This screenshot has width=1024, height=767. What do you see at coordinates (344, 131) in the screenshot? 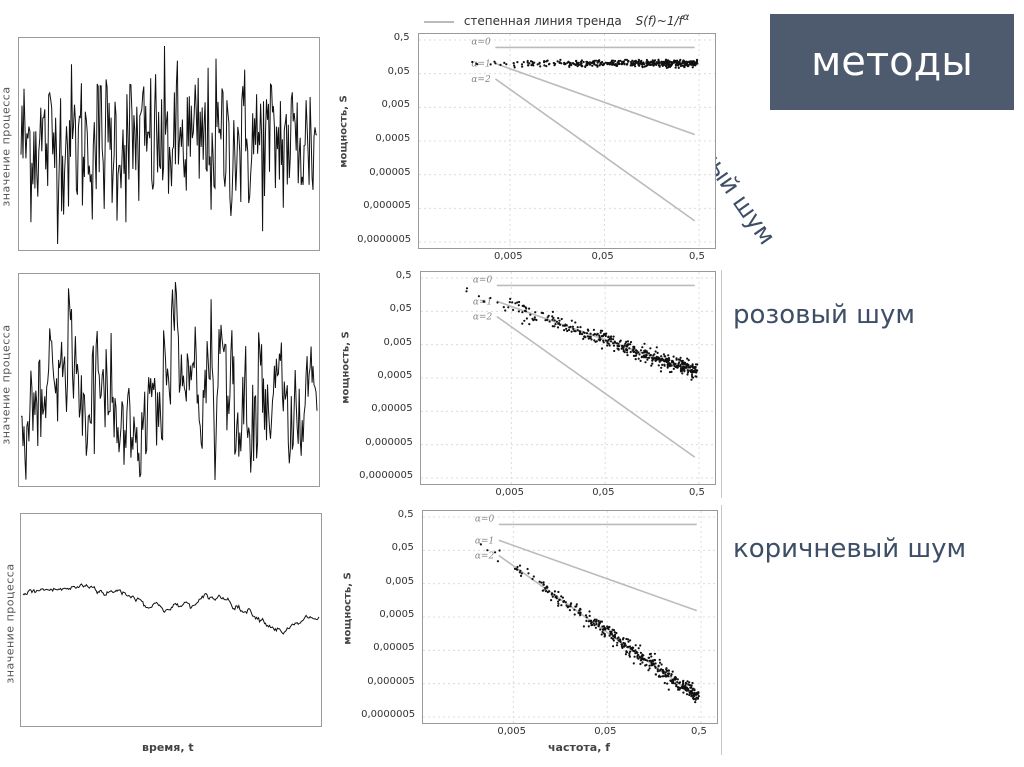
I see `mid-ylabel-1: мощность, S` at bounding box center [344, 131].